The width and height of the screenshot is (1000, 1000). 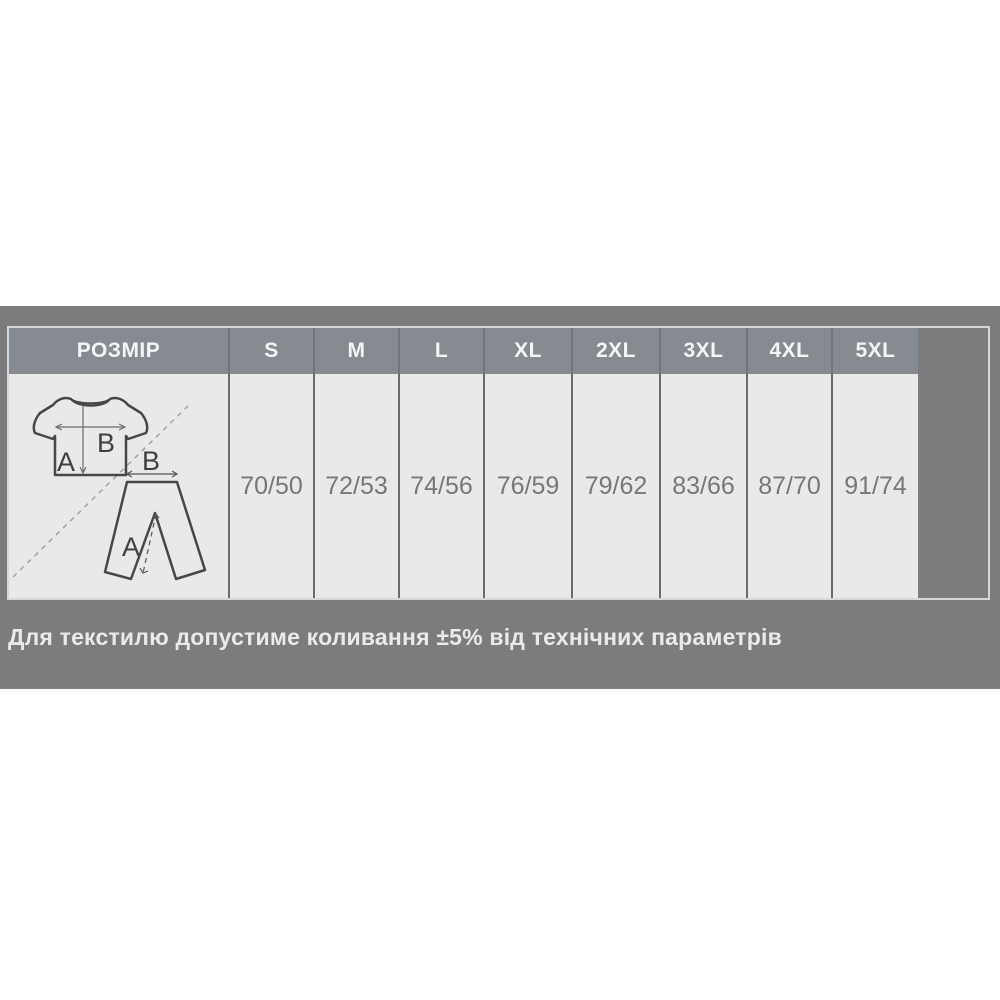 I want to click on pants-length-arrowhead-top, so click(x=156, y=516).